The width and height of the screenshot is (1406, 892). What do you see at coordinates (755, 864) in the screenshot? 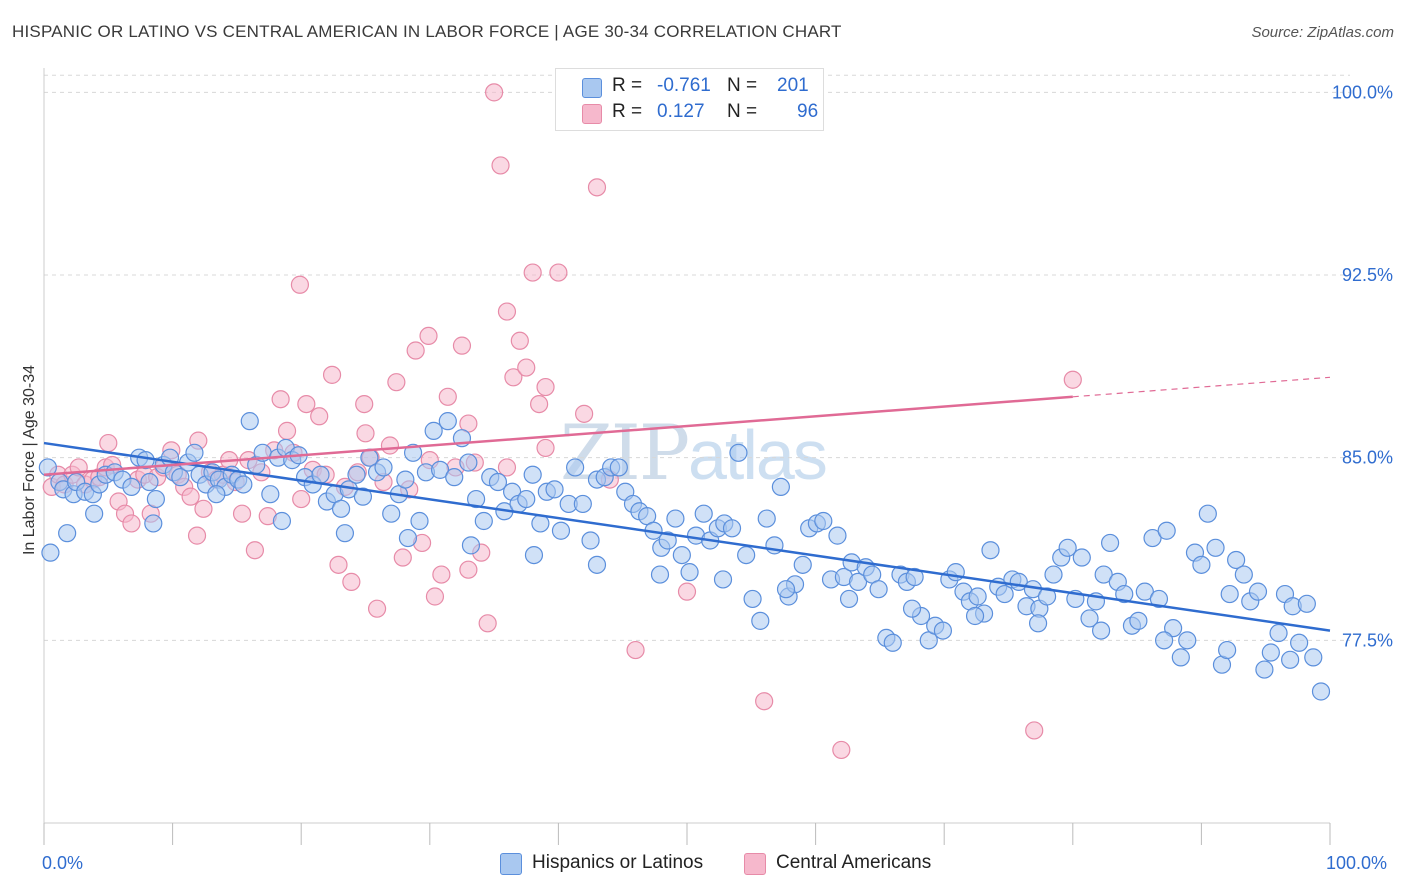
I see `bottom-legend-swatch-pink` at bounding box center [755, 864].